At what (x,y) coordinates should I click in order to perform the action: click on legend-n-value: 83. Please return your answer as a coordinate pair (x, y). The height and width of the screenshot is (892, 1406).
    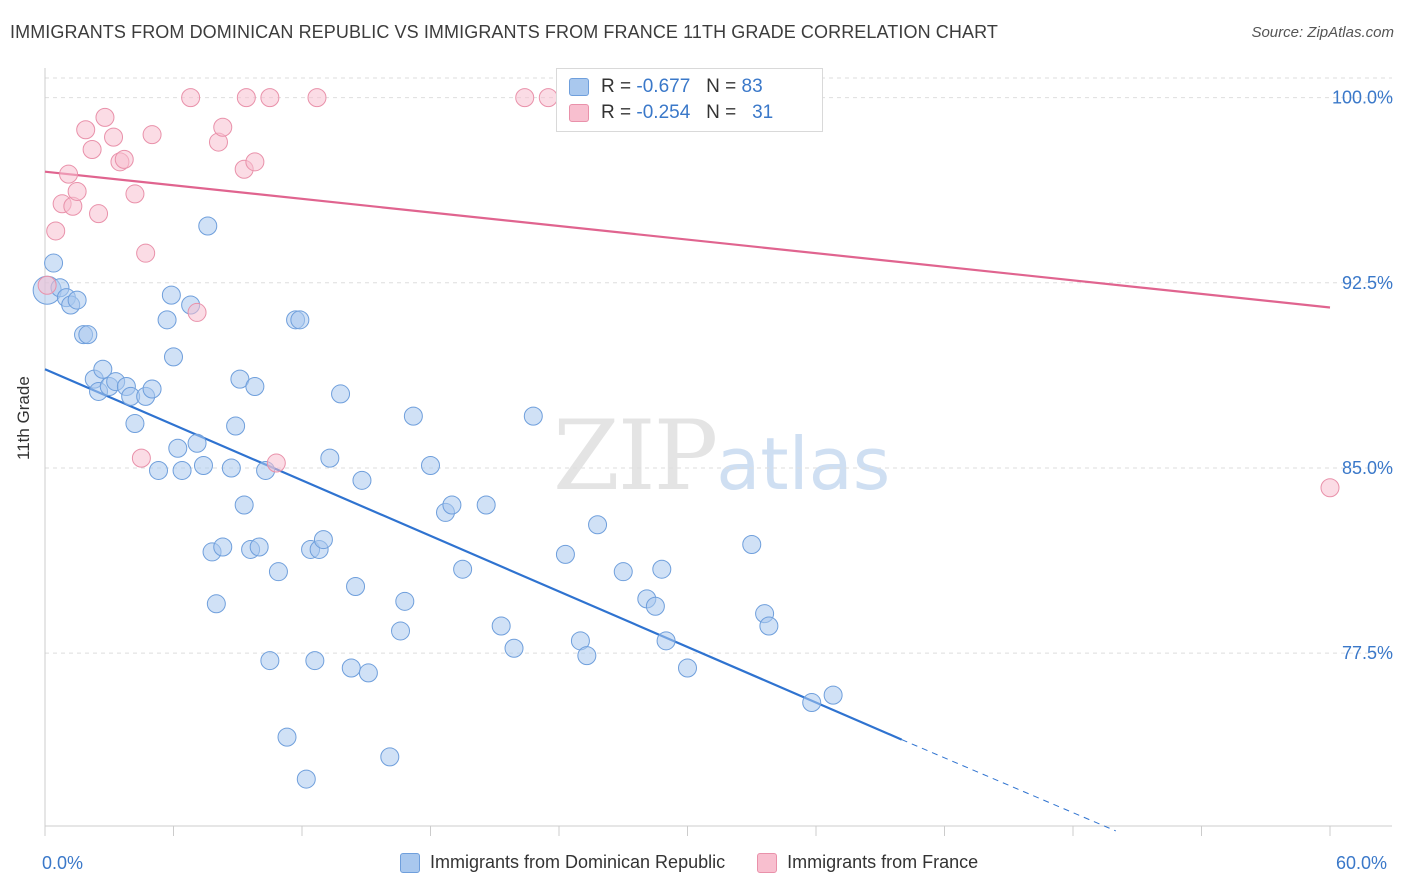
    Looking at the image, I should click on (752, 86).